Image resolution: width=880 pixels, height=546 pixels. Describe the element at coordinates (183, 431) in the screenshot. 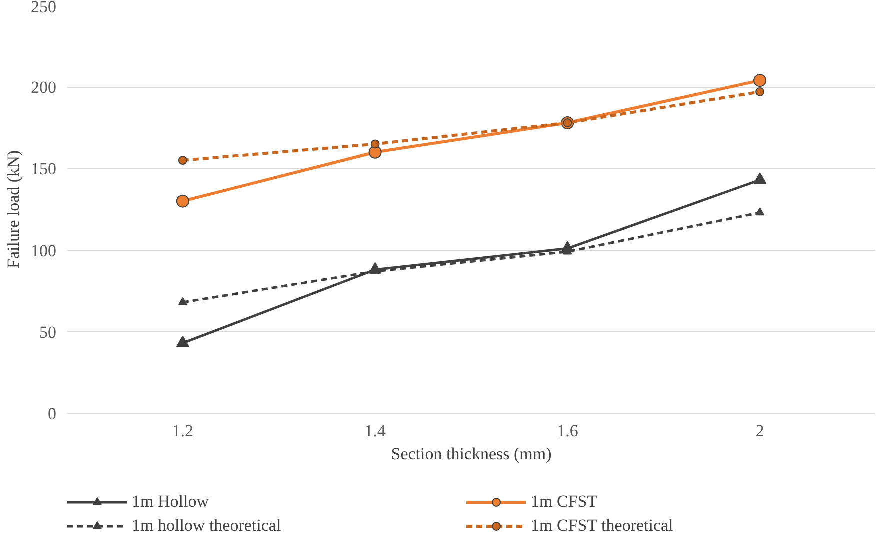

I see `x-tick-label: 1.2` at that location.